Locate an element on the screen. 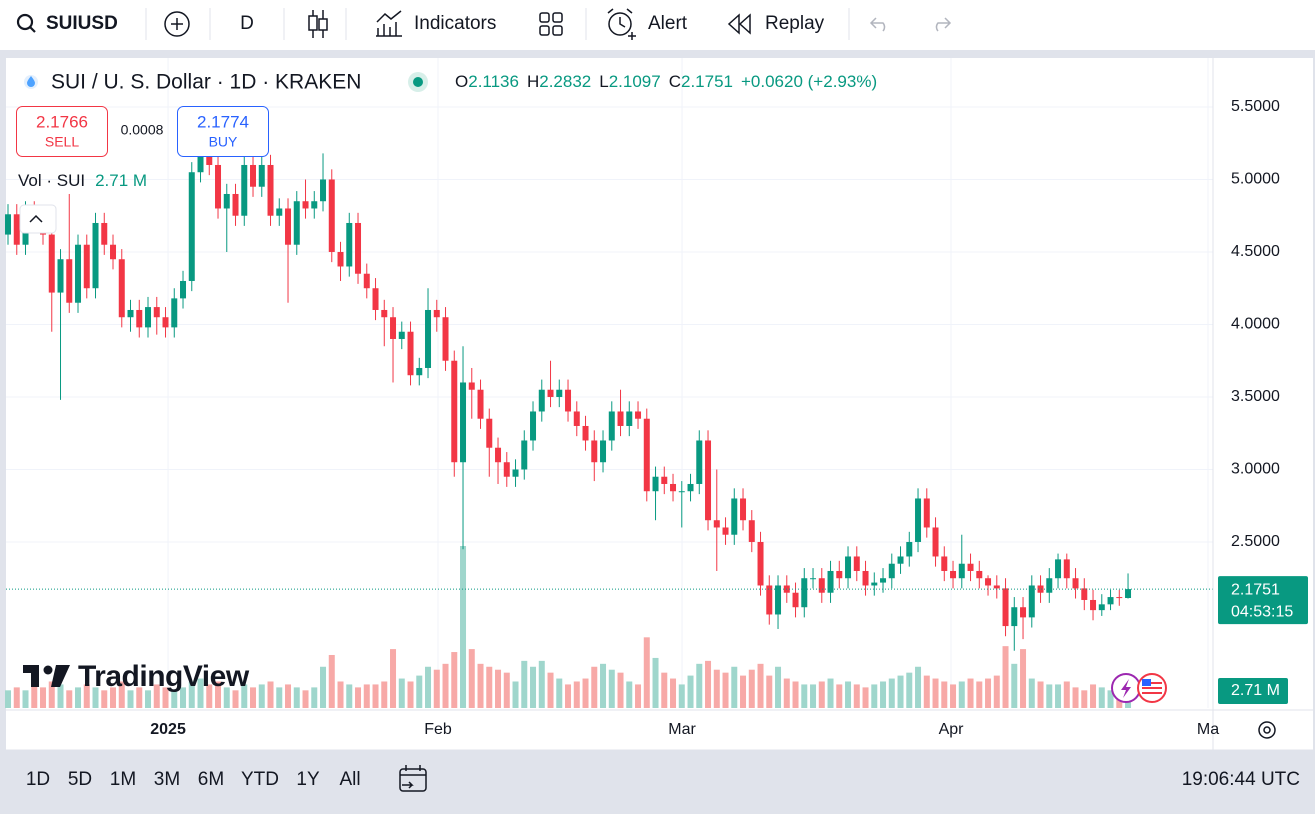  buy-button: 2.1774 BUY is located at coordinates (223, 131).